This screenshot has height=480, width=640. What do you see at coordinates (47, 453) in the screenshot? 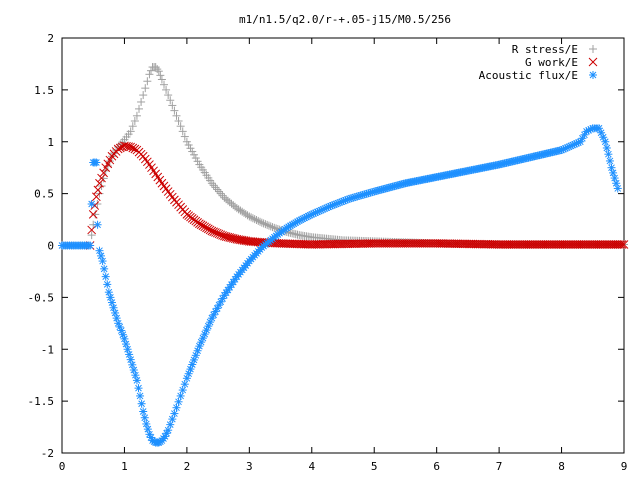
I see `y-tick-label: -2` at bounding box center [47, 453].